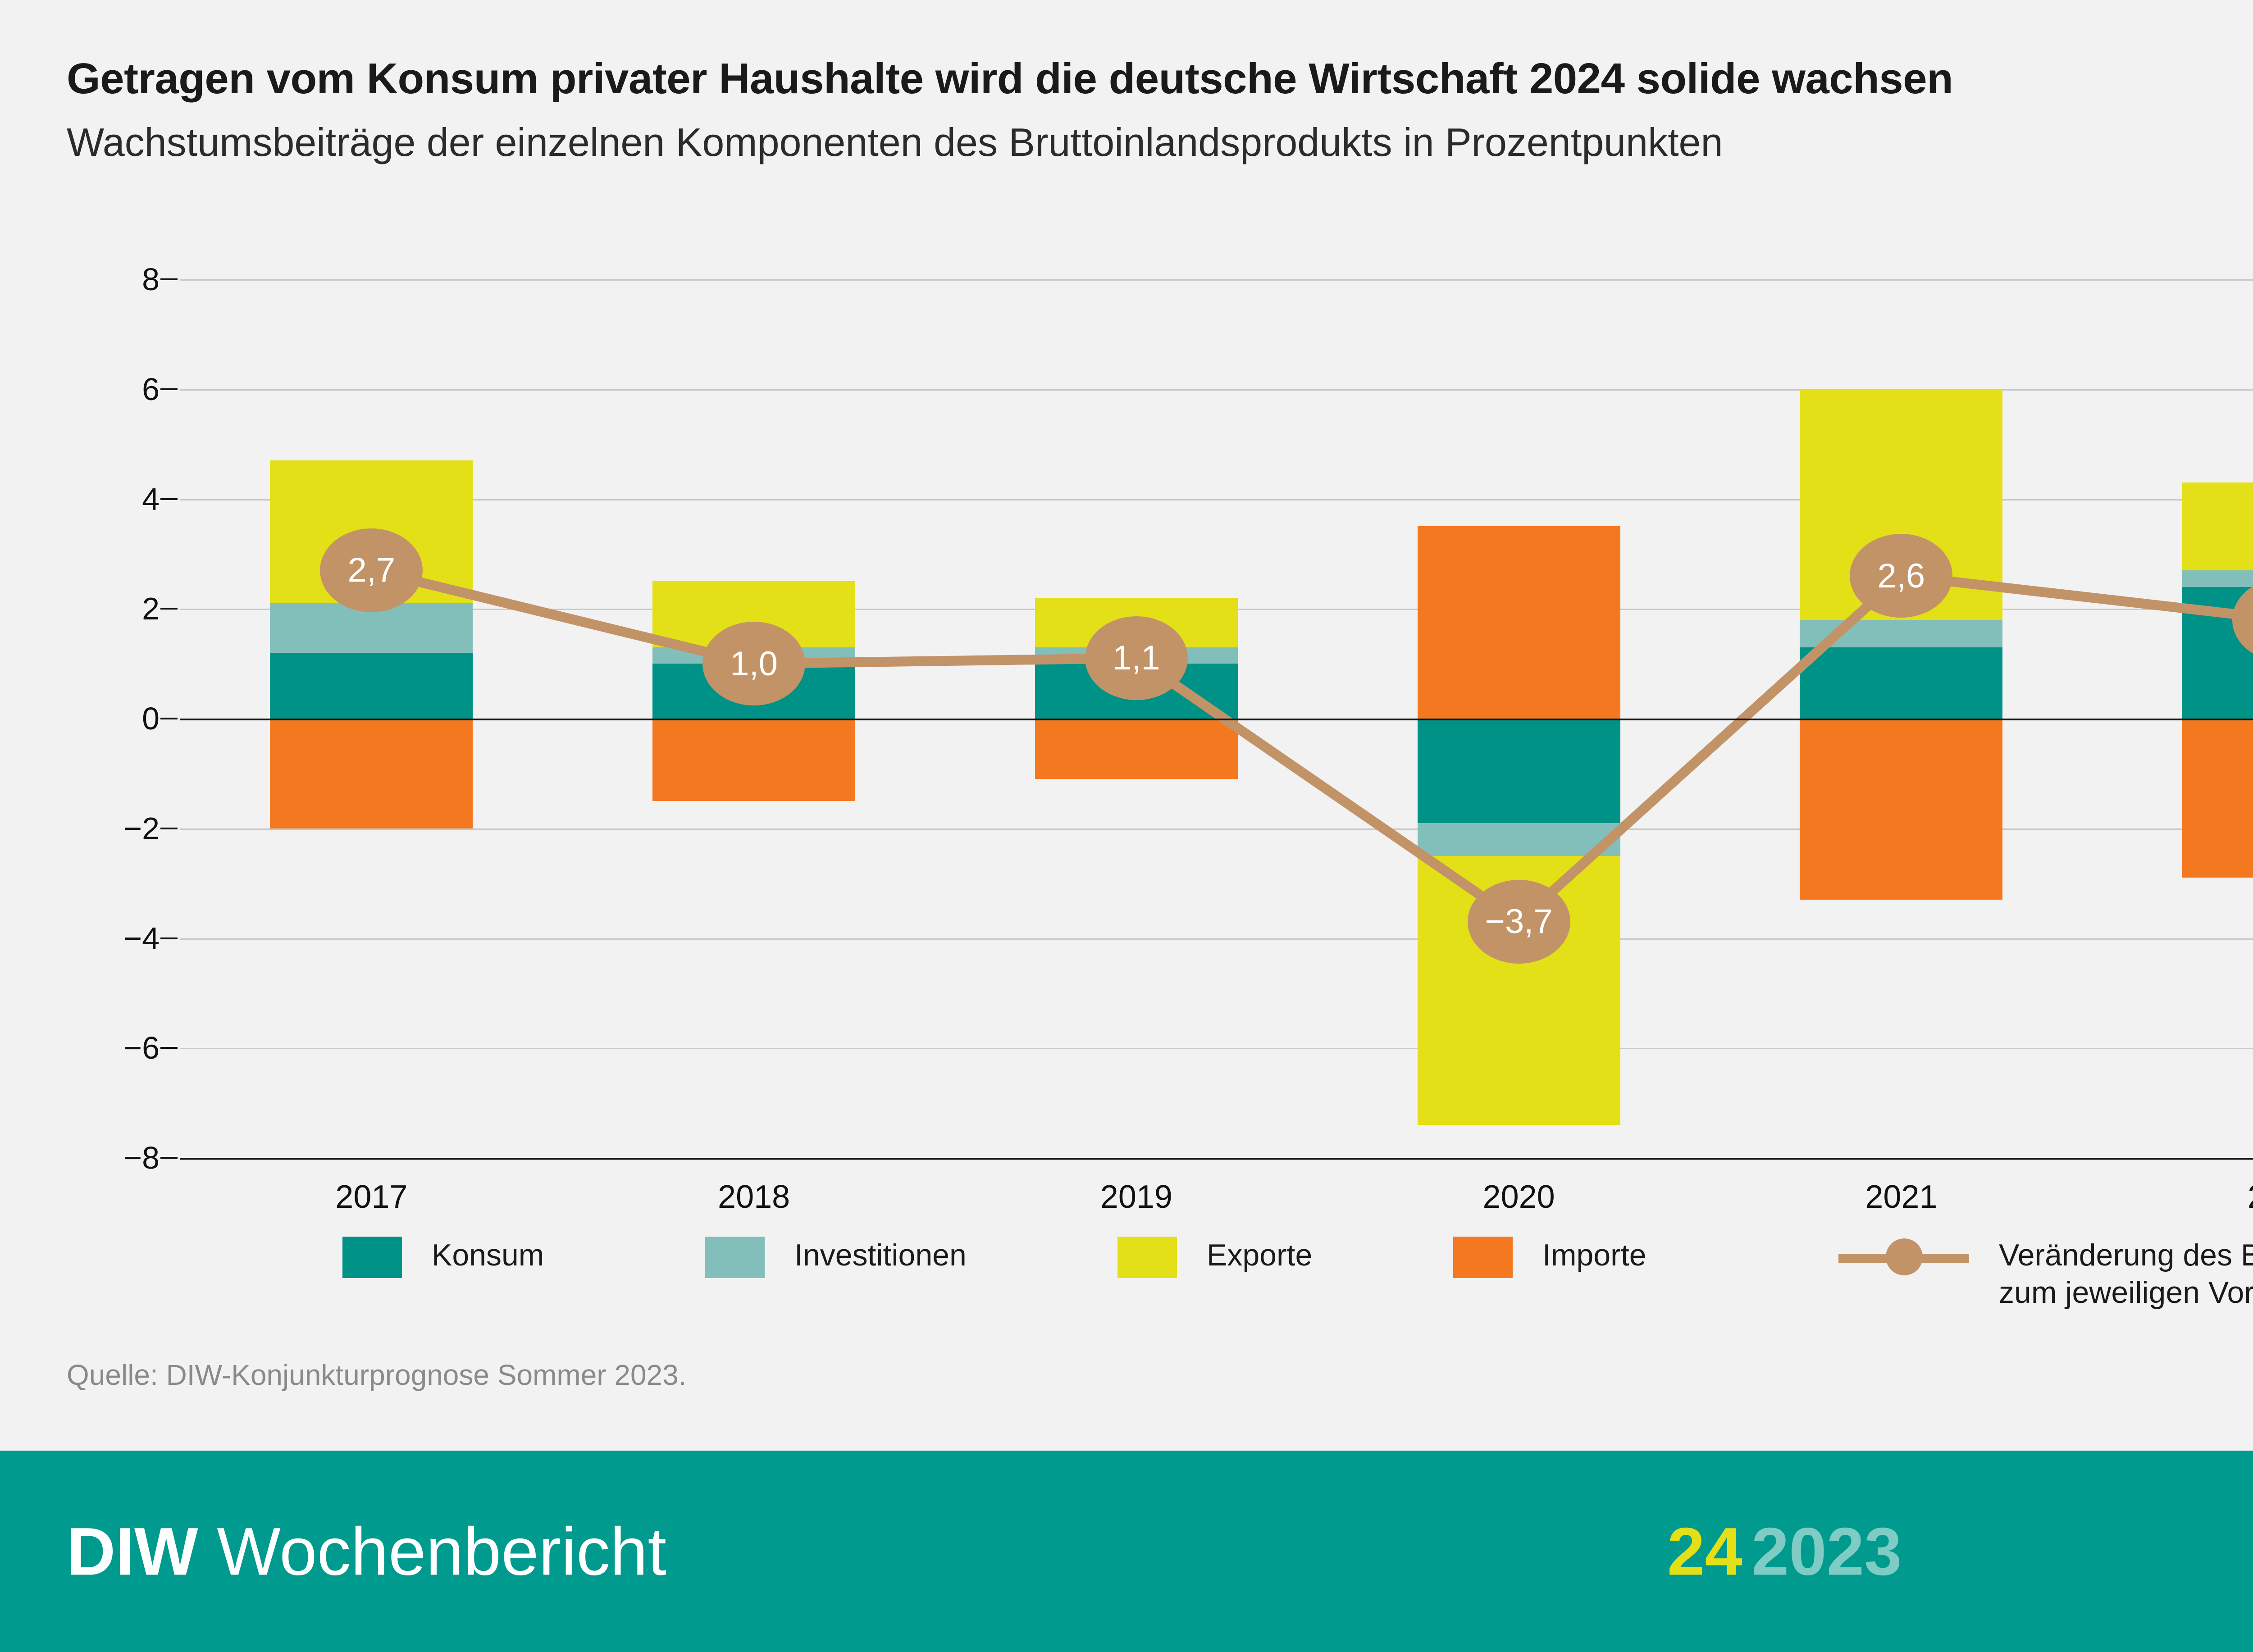  Describe the element at coordinates (151, 609) in the screenshot. I see `y-axis-tick-label: 2` at that location.